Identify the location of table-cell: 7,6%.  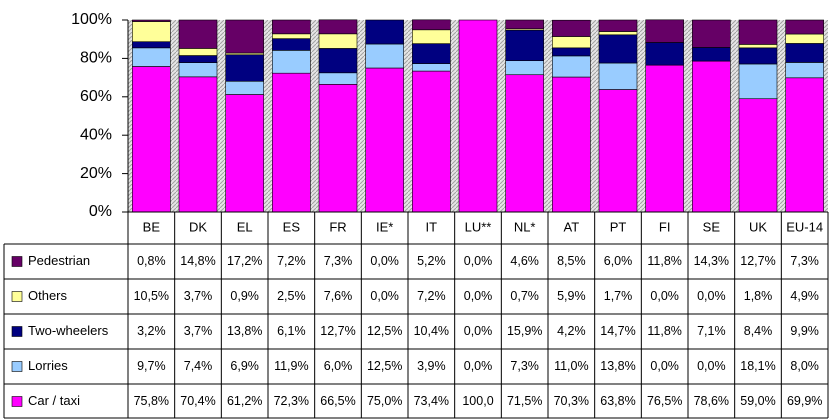
(338, 296).